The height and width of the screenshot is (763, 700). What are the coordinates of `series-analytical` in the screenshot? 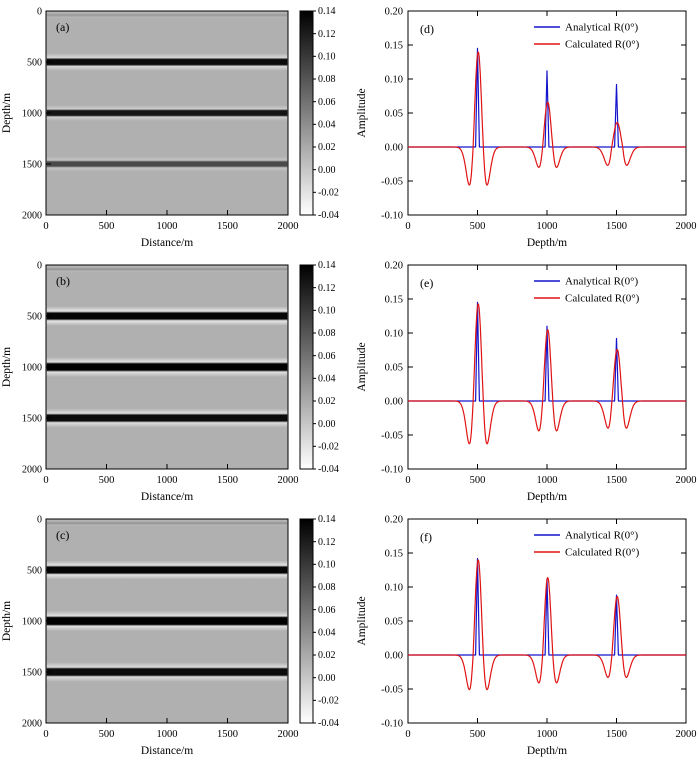 It's located at (547, 97).